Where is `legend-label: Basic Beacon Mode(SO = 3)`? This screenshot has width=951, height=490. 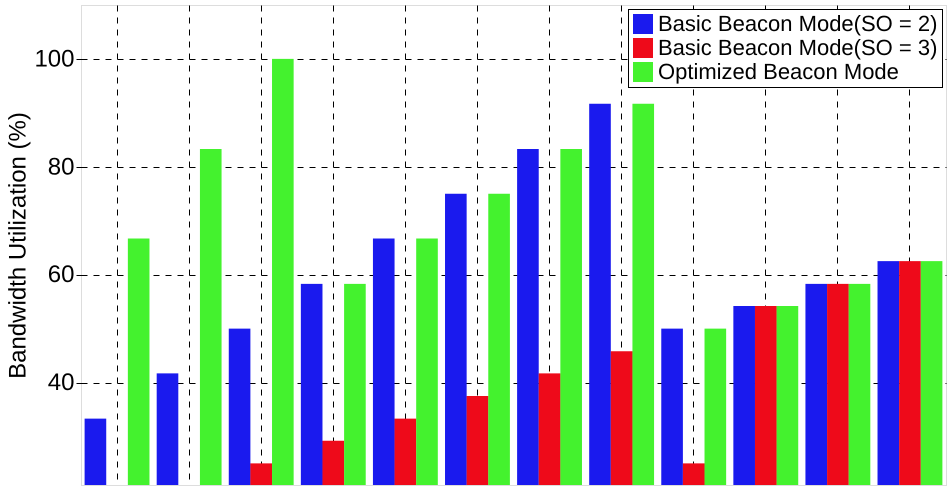 legend-label: Basic Beacon Mode(SO = 3) is located at coordinates (798, 47).